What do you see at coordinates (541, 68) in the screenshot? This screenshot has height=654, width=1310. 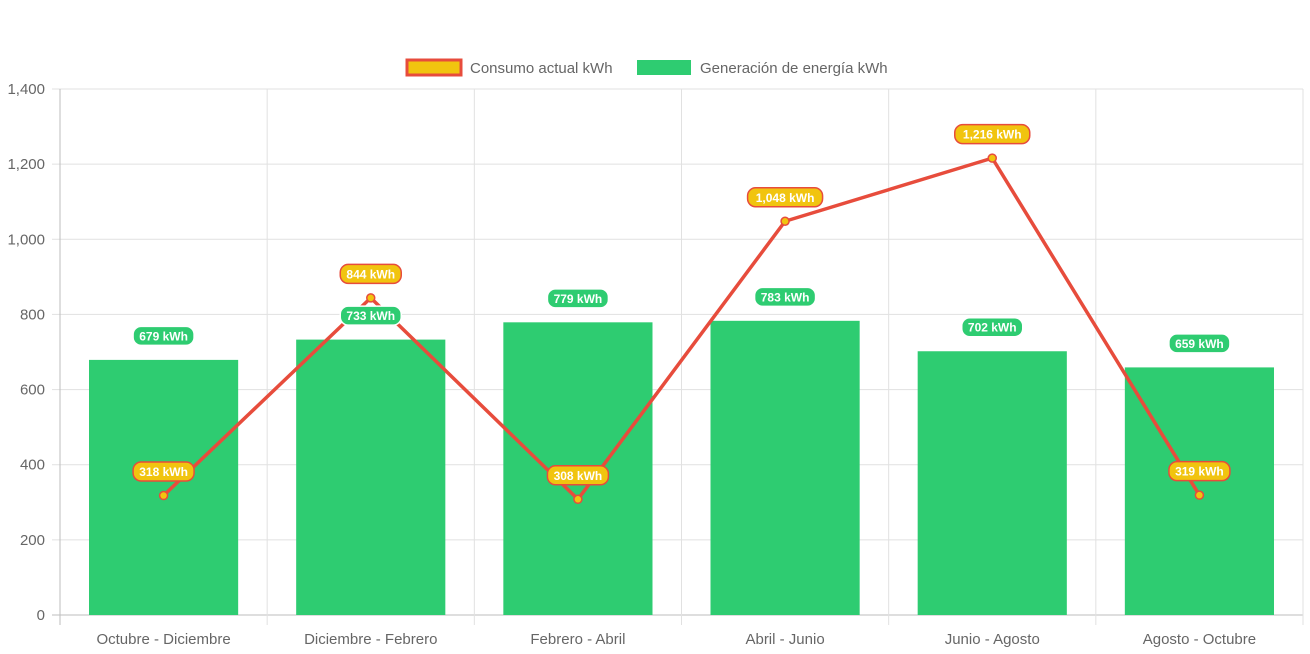 I see `legend-label-consumo: Consumo actual kWh` at bounding box center [541, 68].